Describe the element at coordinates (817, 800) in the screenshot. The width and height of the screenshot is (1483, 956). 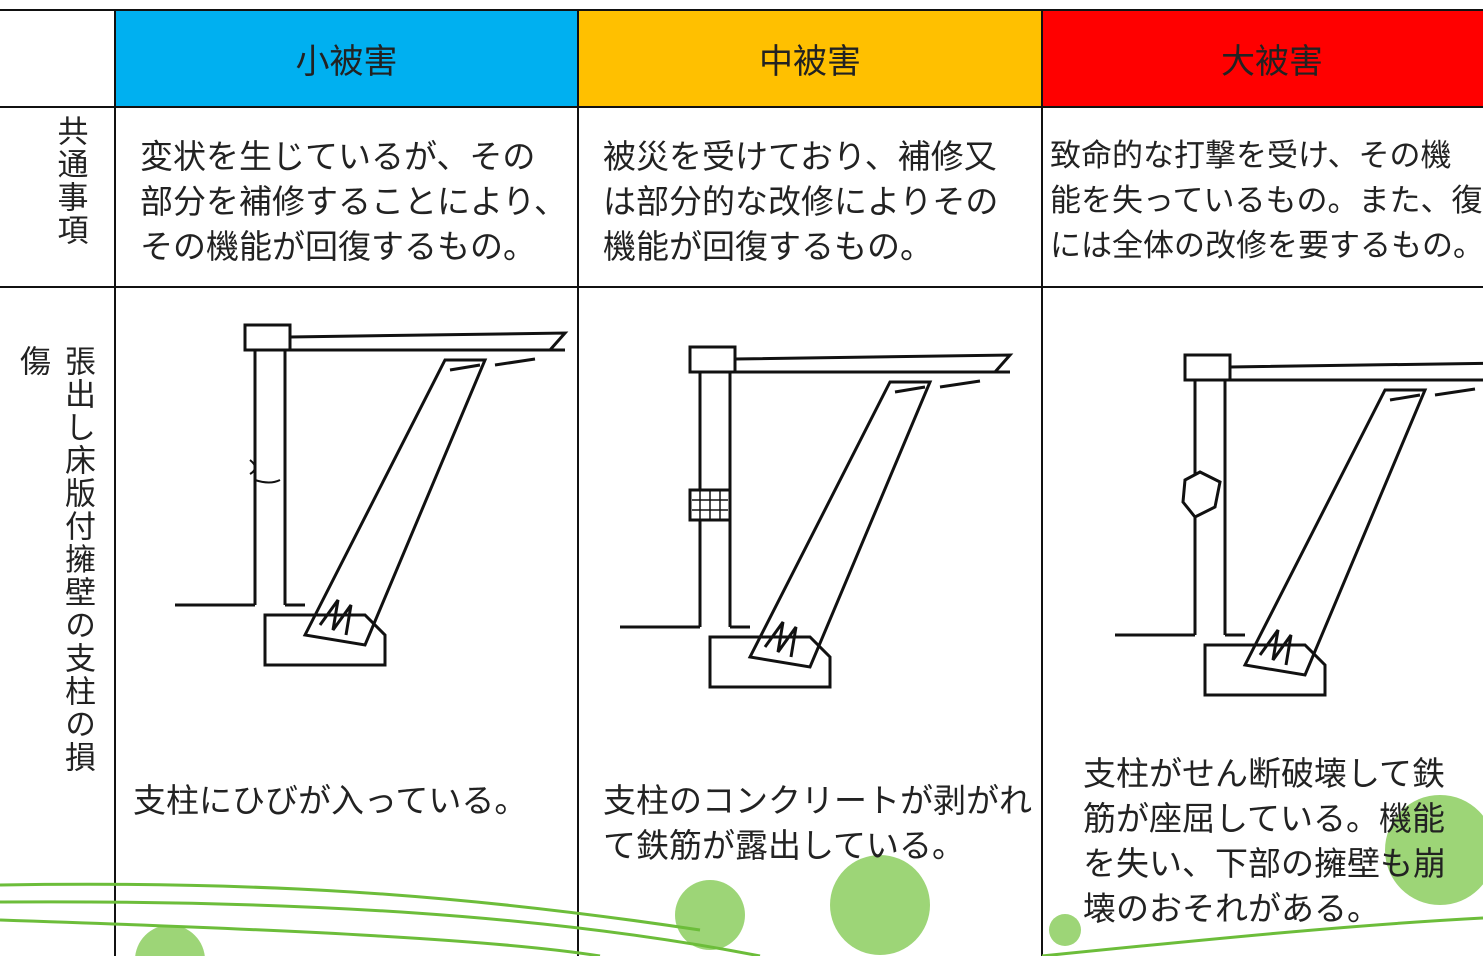
I see `cell-text: 支柱のコンクリートが剥がれ` at that location.